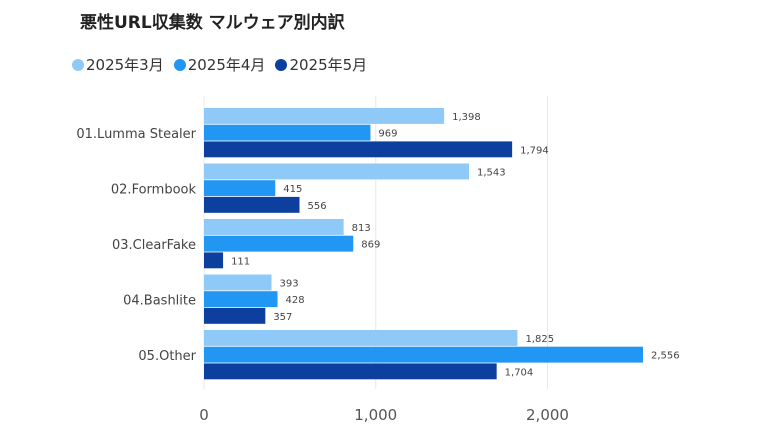  I want to click on legend-label-april: 2025年4月, so click(226, 65).